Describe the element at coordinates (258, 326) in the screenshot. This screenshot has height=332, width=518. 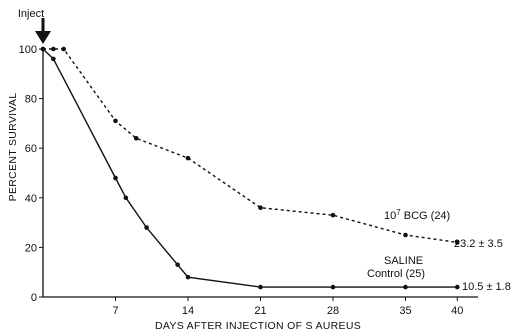
I see `x-axis-title: DAYS AFTER INJECTION OF S AUREUS` at that location.